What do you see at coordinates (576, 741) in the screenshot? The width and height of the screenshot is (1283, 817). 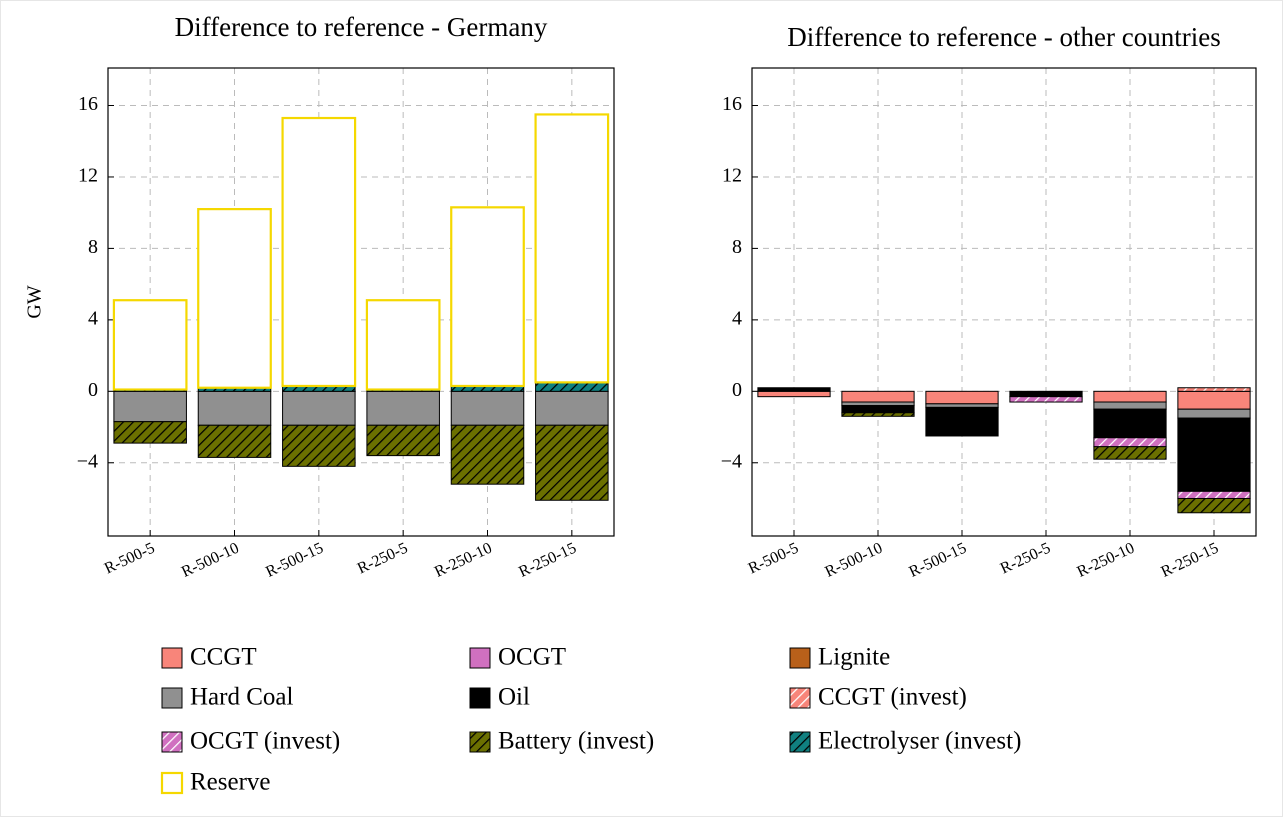 I see `legend-label: Battery (invest)` at bounding box center [576, 741].